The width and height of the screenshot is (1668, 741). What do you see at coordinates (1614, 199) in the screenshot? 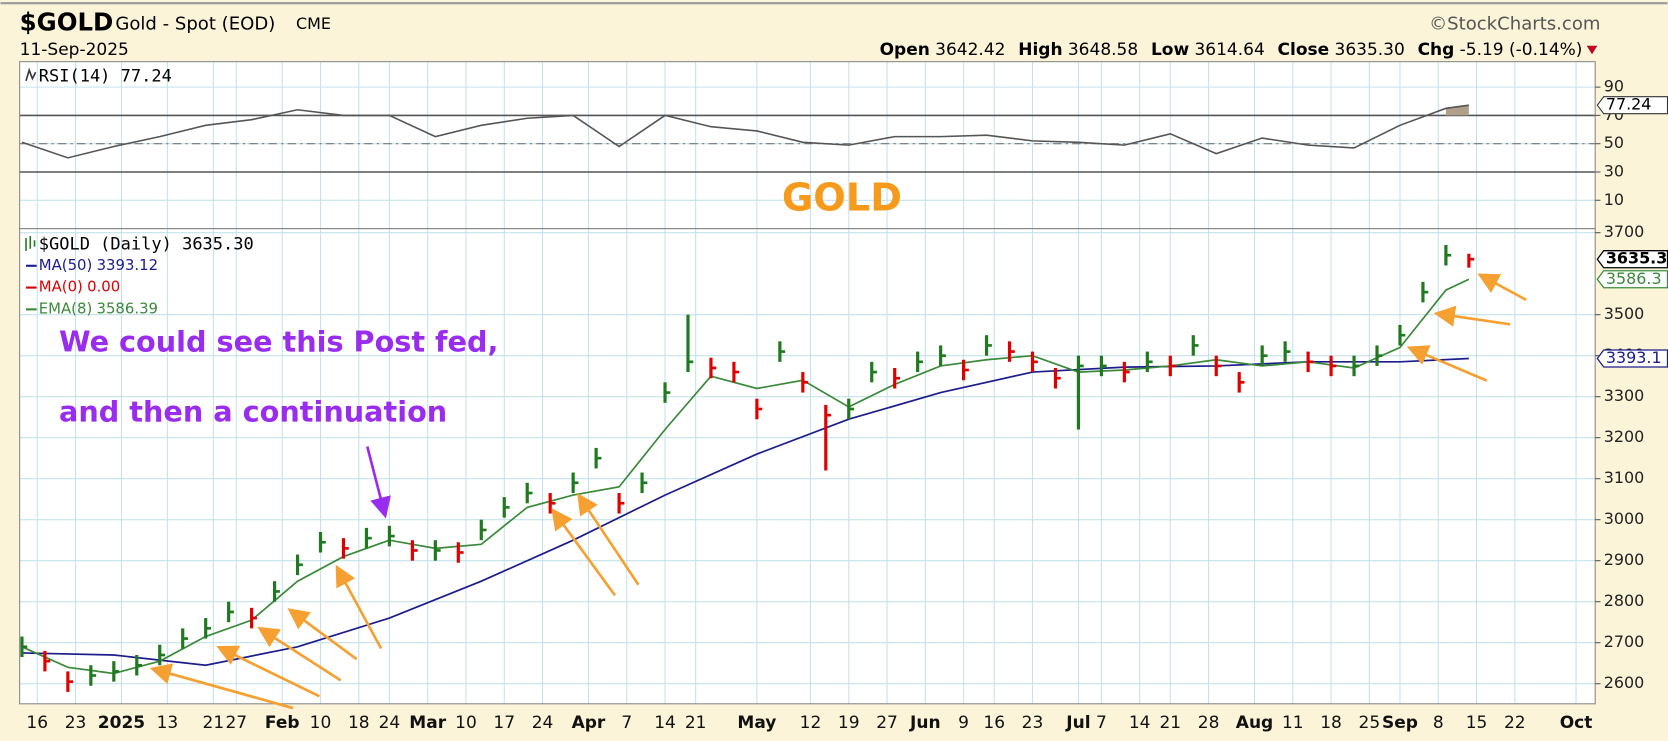
I see `rsi-tick-label: 10` at bounding box center [1614, 199].